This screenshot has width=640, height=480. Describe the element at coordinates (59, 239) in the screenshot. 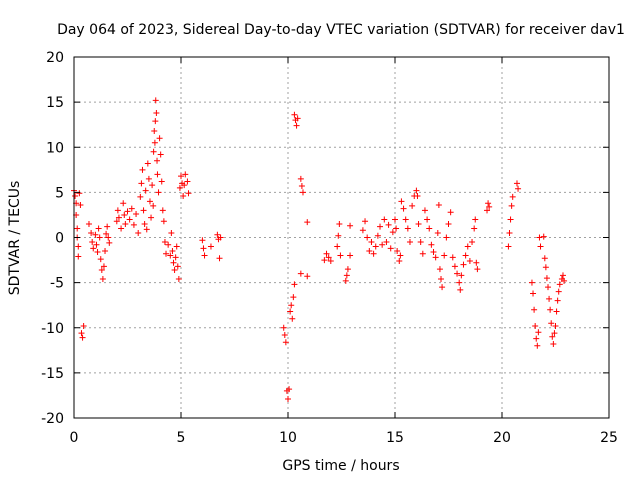

I see `y-tick-label: 0` at that location.